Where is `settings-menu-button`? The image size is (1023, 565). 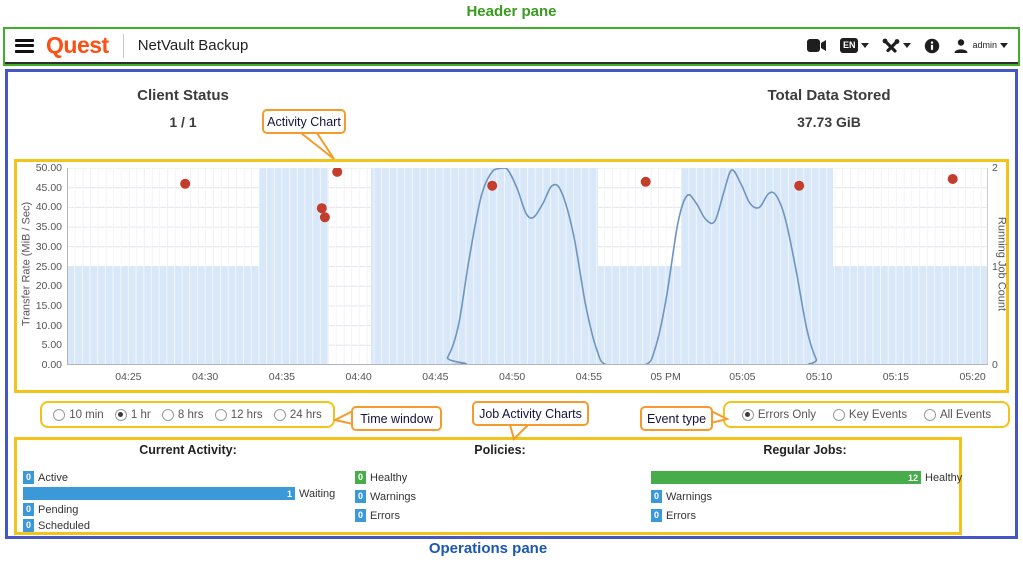
settings-menu-button is located at coordinates (897, 46).